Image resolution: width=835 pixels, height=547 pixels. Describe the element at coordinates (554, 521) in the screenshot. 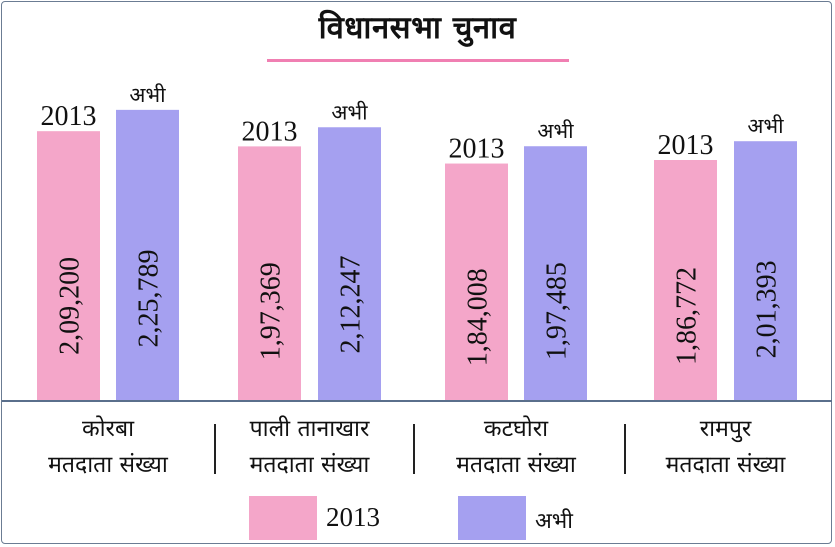

I see `legend-label-now: अभी` at that location.